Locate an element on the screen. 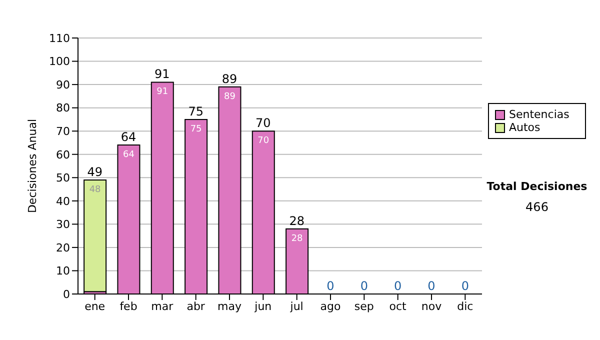  y-axis-title: Decisiones Anual is located at coordinates (32, 166).